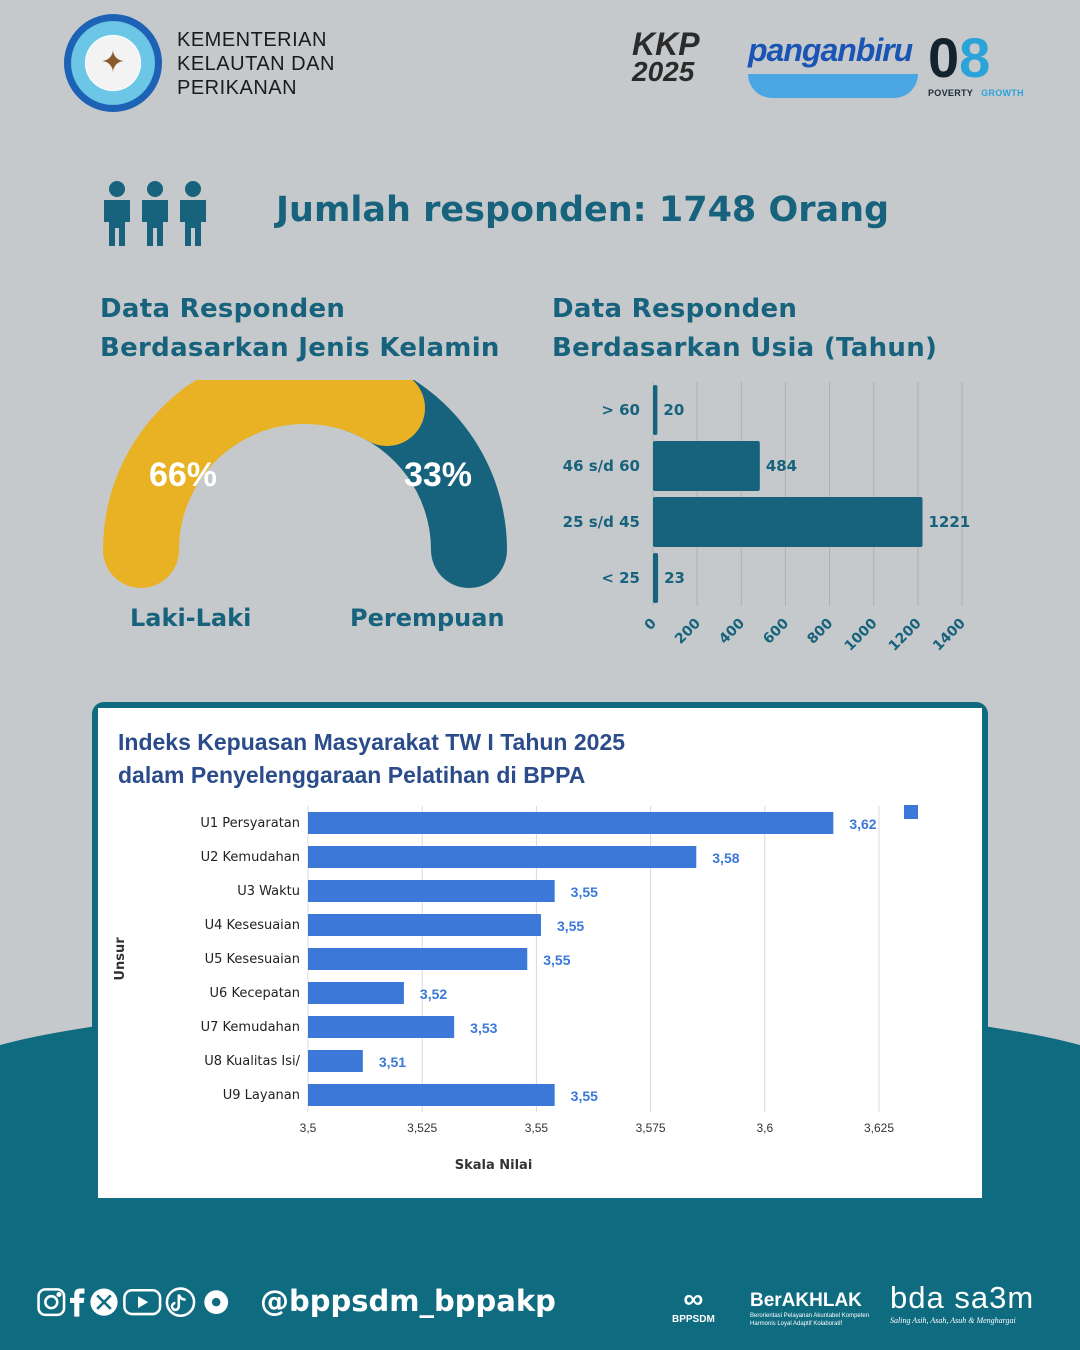 This screenshot has width=1080, height=1350. I want to click on ikm-tick-label: 3,525, so click(422, 1128).